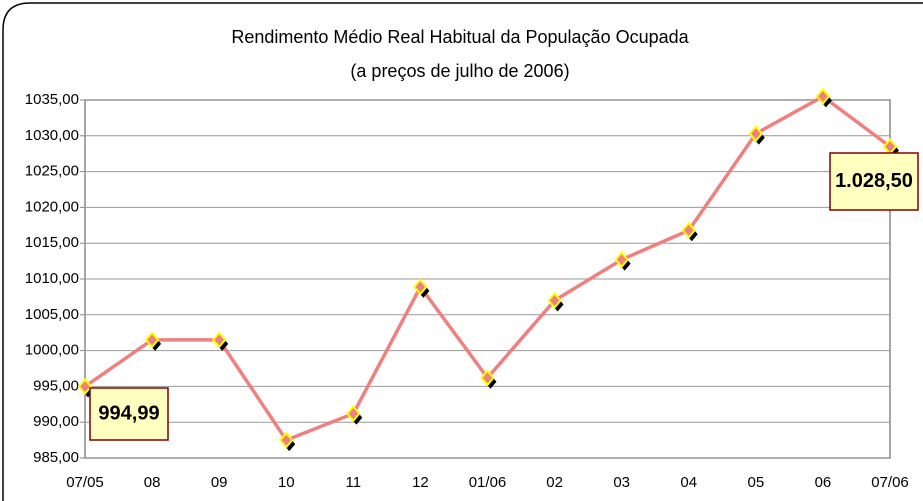  Describe the element at coordinates (459, 71) in the screenshot. I see `chart-subtitle: (a preços de julho de 2006)` at that location.